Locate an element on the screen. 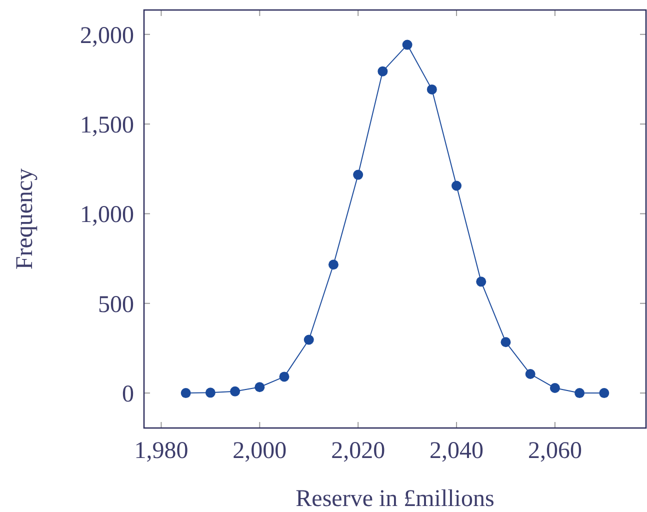 The height and width of the screenshot is (512, 647). y-tick-label: 2,000 is located at coordinates (107, 35).